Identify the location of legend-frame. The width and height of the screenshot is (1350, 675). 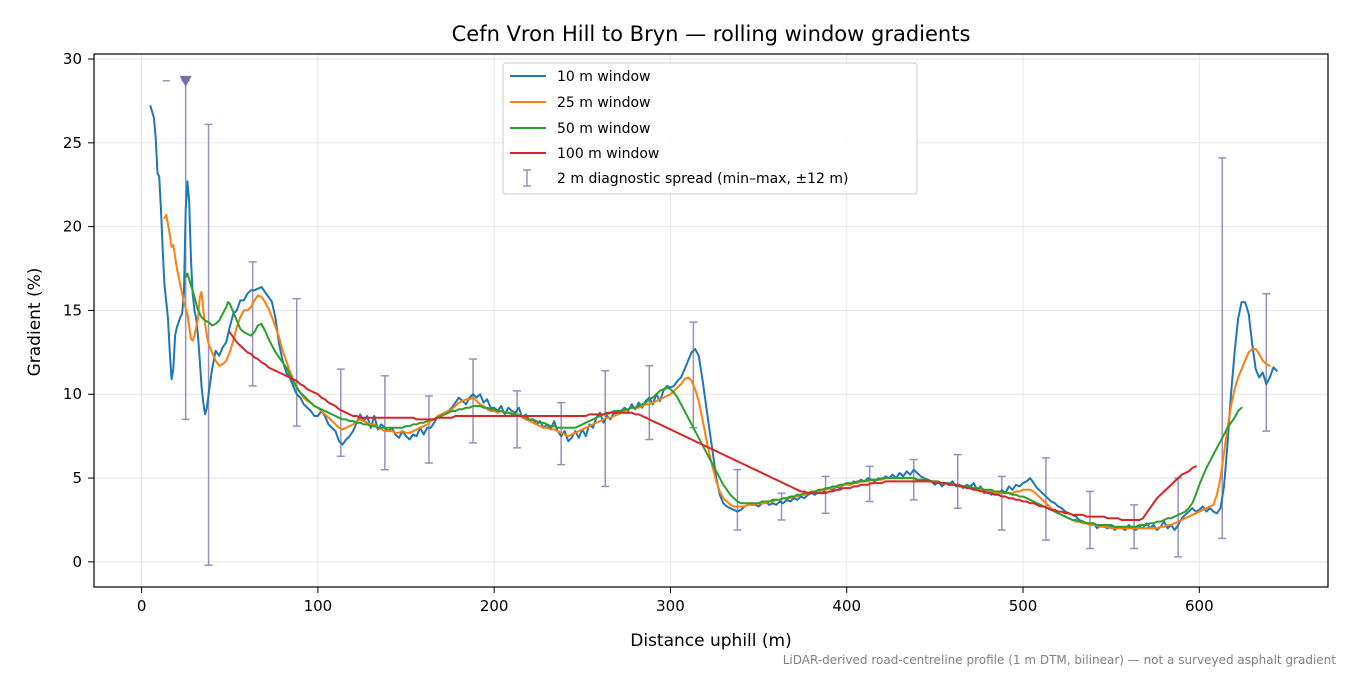
(710, 128).